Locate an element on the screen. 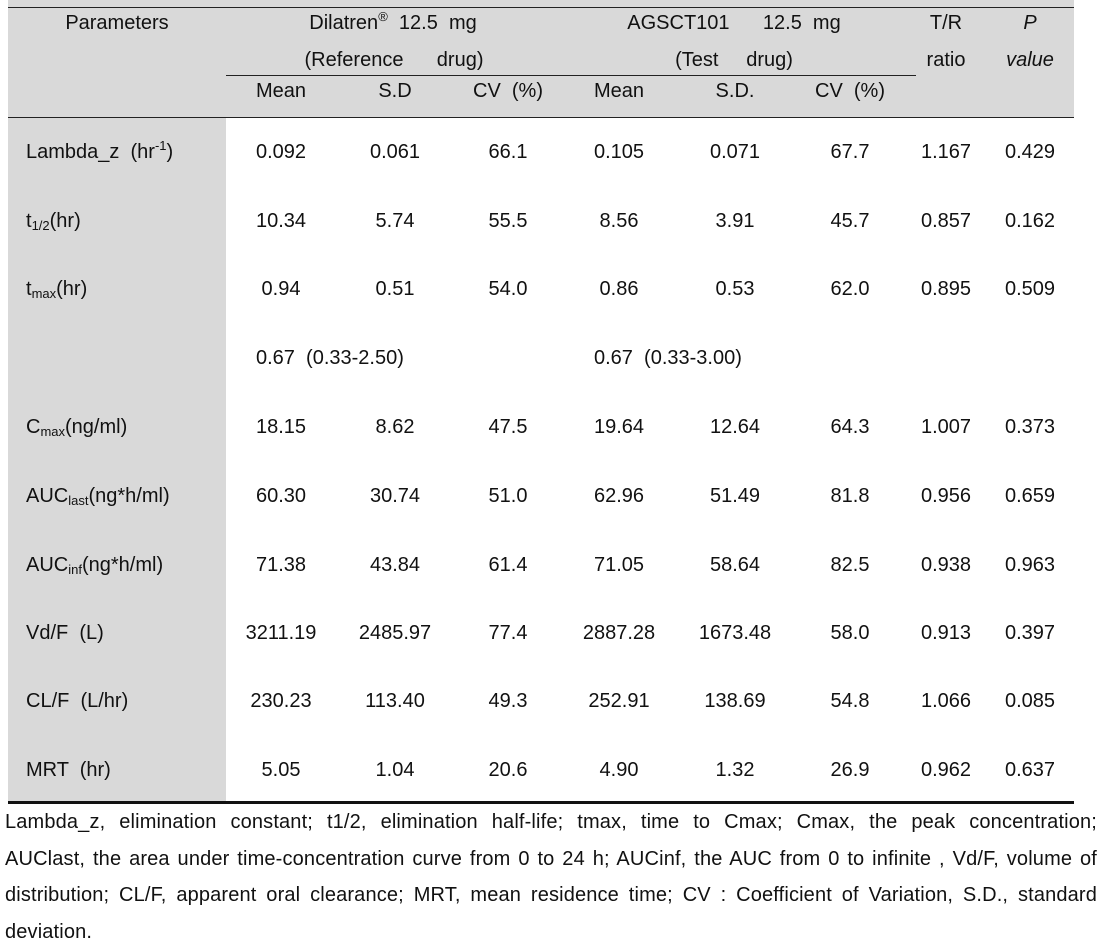  cell-tr-ratio: 1.007 is located at coordinates (946, 427).